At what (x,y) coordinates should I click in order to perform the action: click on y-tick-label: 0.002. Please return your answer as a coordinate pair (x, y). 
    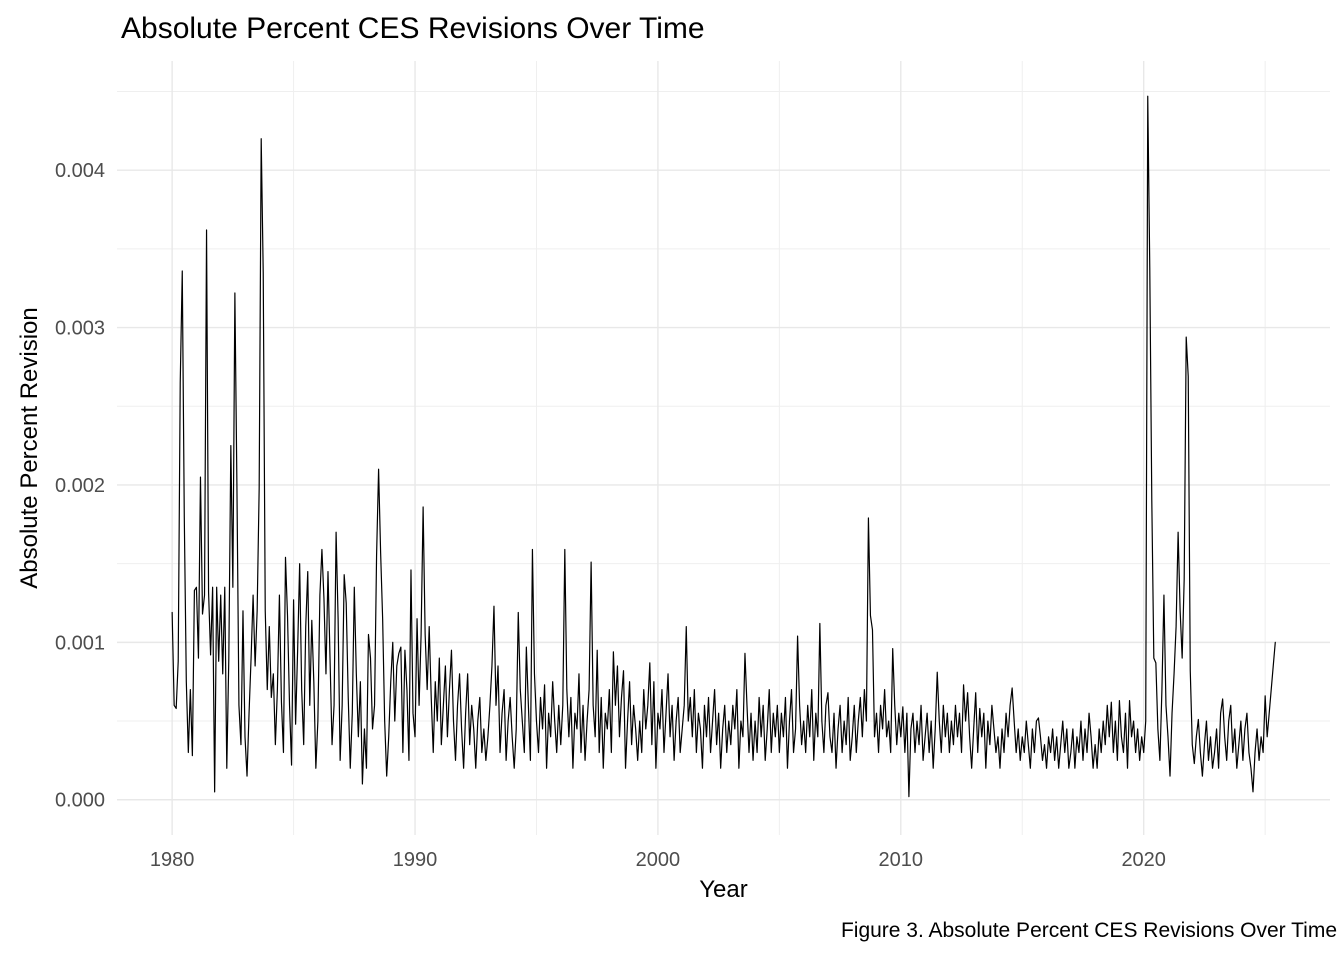
    Looking at the image, I should click on (80, 486).